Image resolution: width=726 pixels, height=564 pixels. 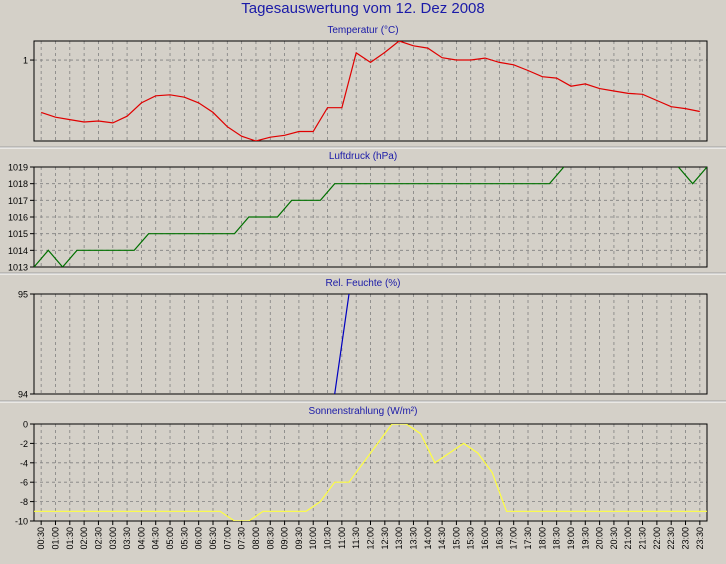 What do you see at coordinates (363, 8) in the screenshot?
I see `page-title: Tagesauswertung vom 12. Dez 2008` at bounding box center [363, 8].